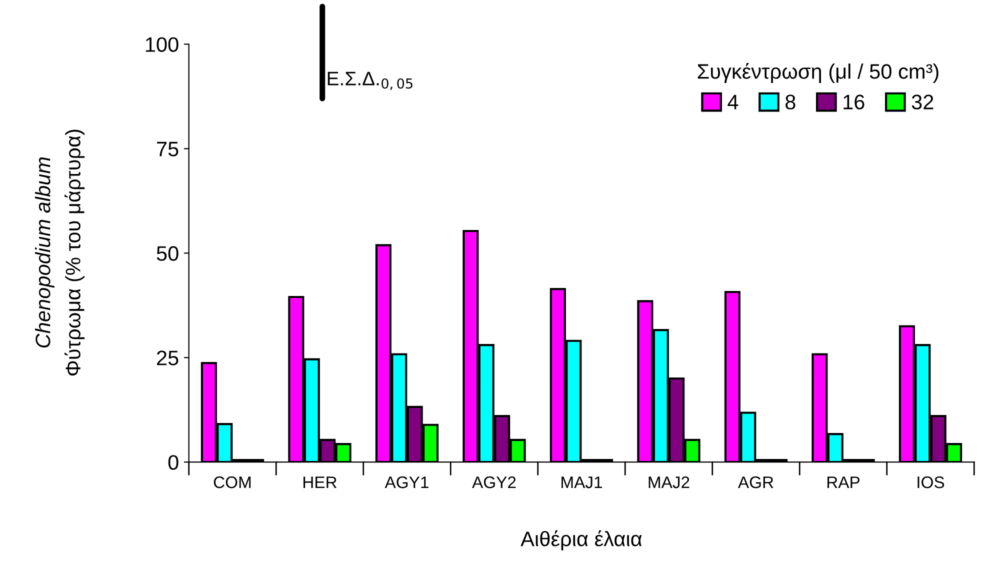  What do you see at coordinates (931, 482) in the screenshot?
I see `x-tick-label: IOS` at bounding box center [931, 482].